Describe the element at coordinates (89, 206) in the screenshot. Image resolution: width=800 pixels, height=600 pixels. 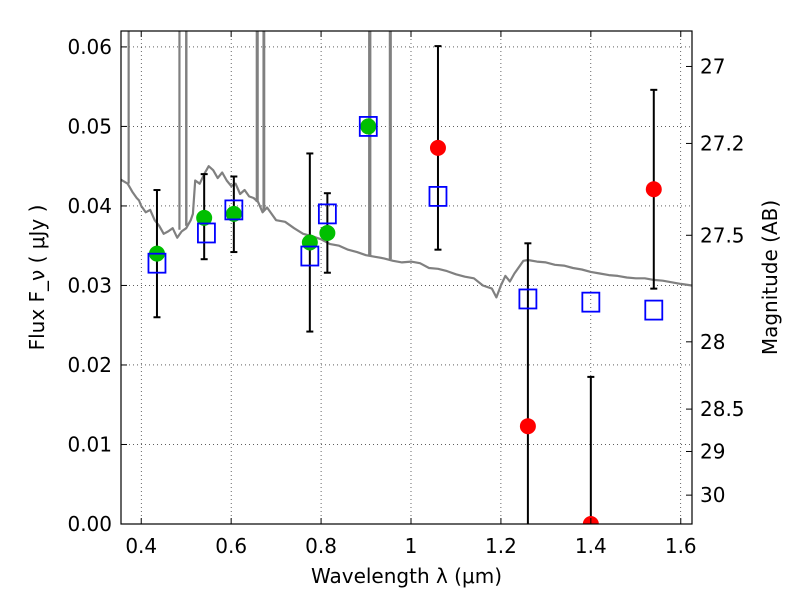
I see `y-tick-label: 0.04` at that location.